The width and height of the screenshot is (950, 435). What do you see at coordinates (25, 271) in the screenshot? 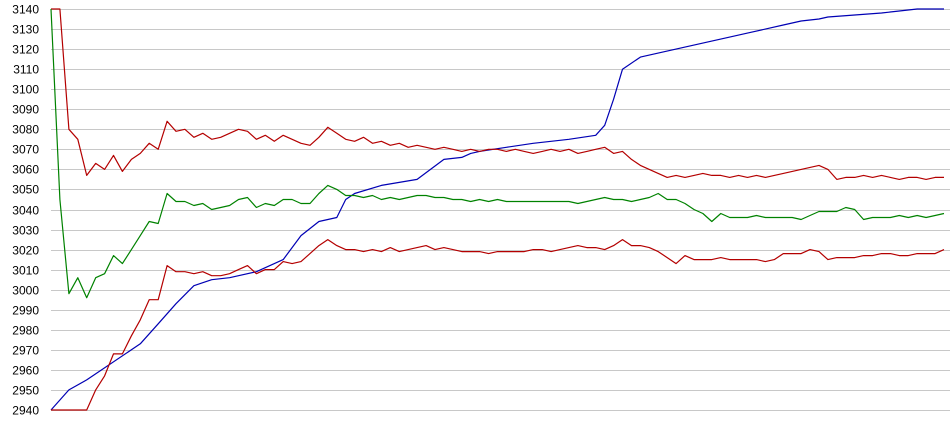
I see `y-tick-label: 3010` at bounding box center [25, 271].